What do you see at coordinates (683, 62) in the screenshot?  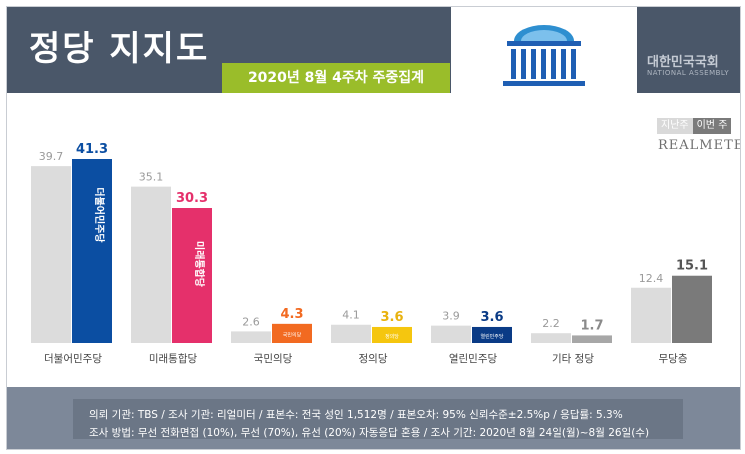 I see `assembly-name: 대한민국국회` at bounding box center [683, 62].